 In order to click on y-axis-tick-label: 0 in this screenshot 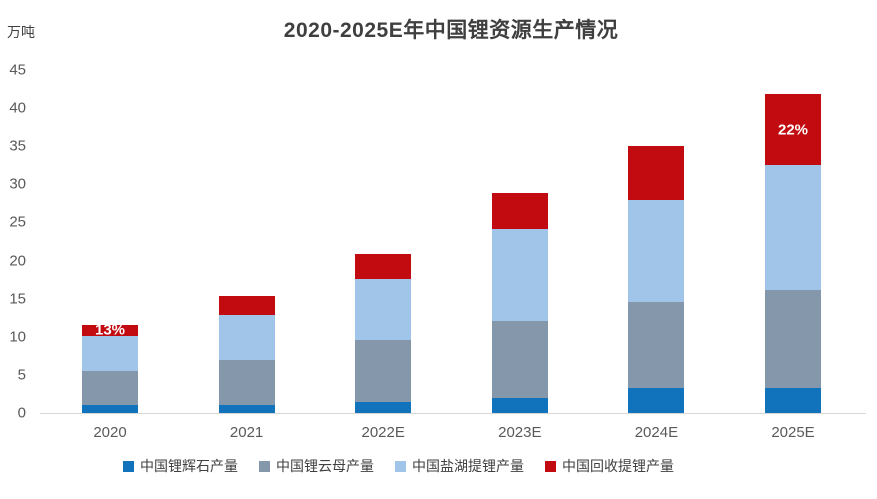, I will do `click(21, 413)`.